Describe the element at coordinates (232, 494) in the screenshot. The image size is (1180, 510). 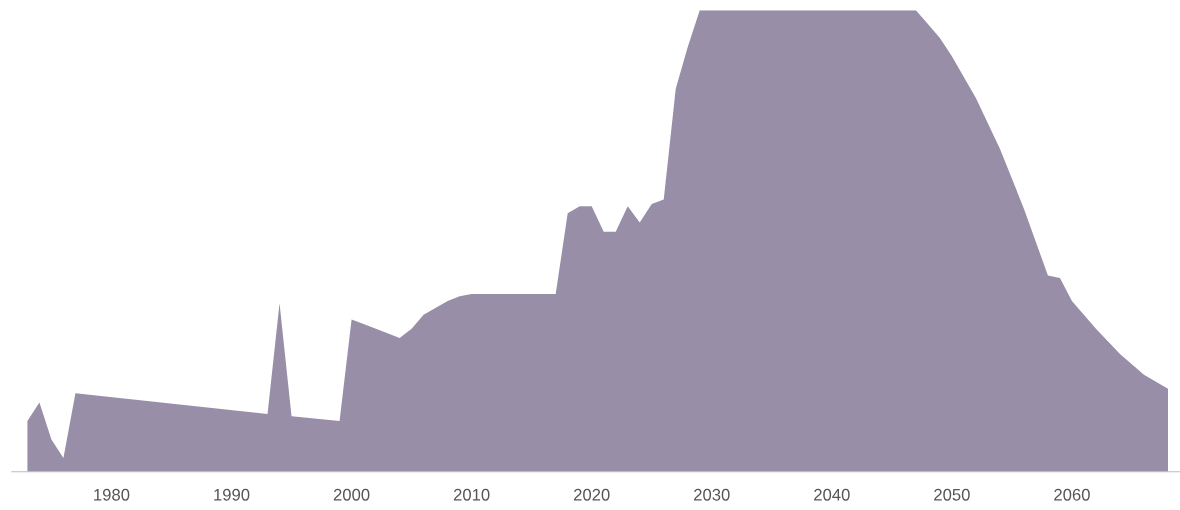
I see `x-tick-label: 1990` at that location.